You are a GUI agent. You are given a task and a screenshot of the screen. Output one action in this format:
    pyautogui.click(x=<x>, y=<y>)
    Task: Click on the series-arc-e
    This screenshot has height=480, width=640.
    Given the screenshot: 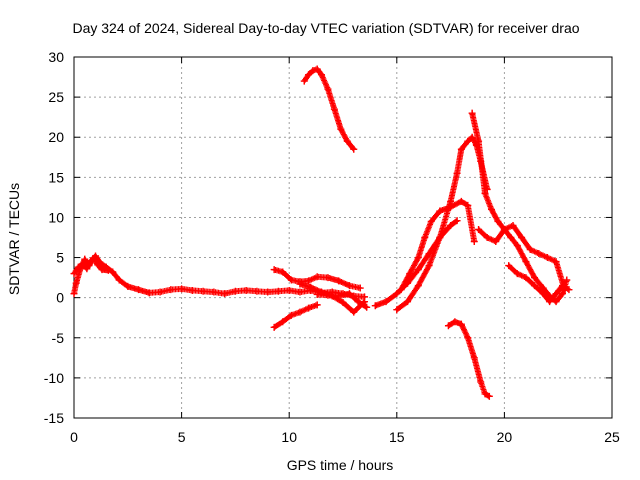 What is the action you would take?
    pyautogui.click(x=342, y=300)
    